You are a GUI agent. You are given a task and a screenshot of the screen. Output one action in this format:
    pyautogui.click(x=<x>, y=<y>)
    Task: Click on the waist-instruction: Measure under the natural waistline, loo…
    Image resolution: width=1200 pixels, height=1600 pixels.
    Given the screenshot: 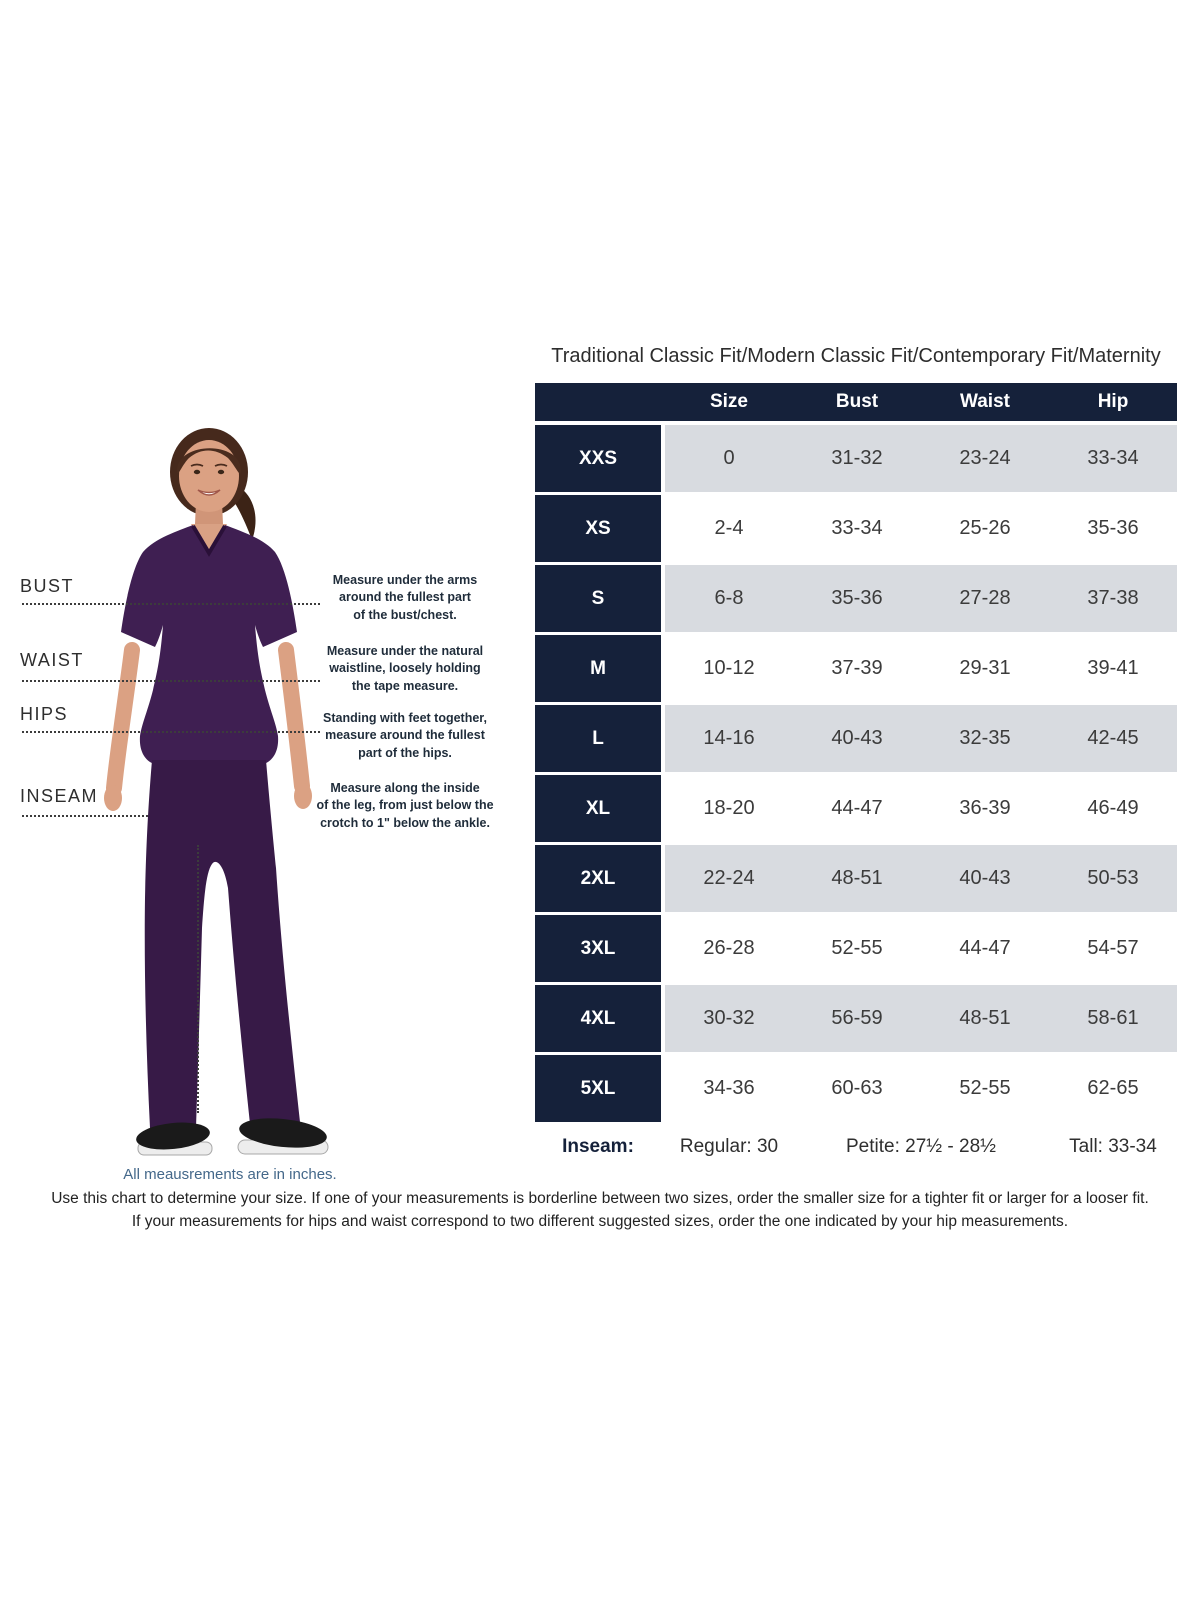 What is the action you would take?
    pyautogui.click(x=405, y=668)
    